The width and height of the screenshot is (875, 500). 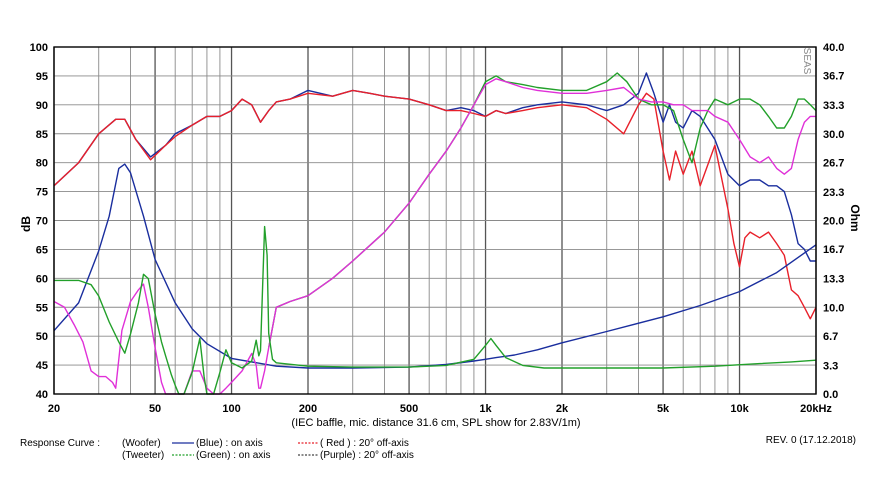 What do you see at coordinates (42, 395) in the screenshot?
I see `y-tick-label-left: 40` at bounding box center [42, 395].